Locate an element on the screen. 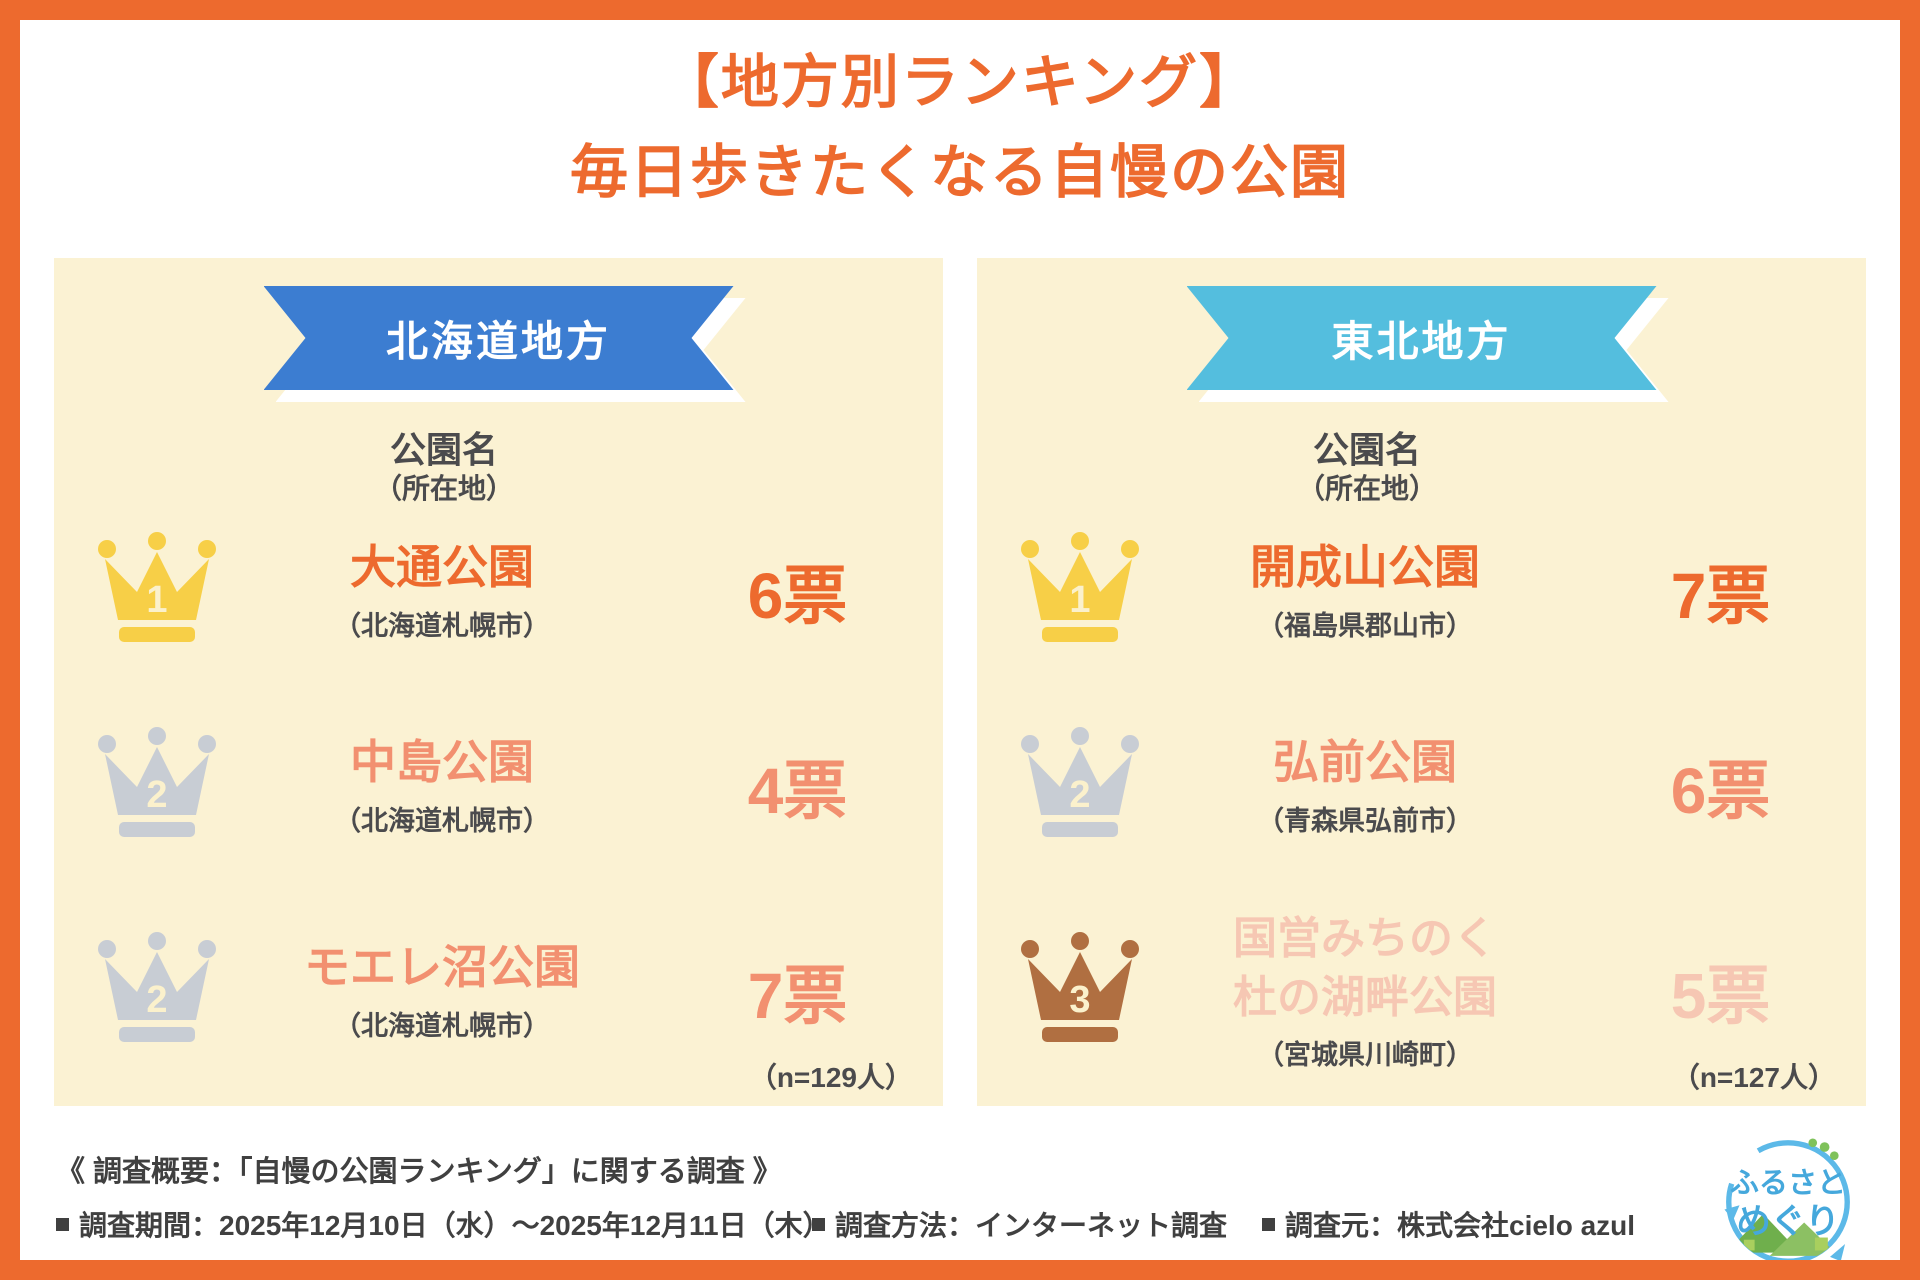  survey-count: 調査人数：1,027人 is located at coordinates (1593, 1268).